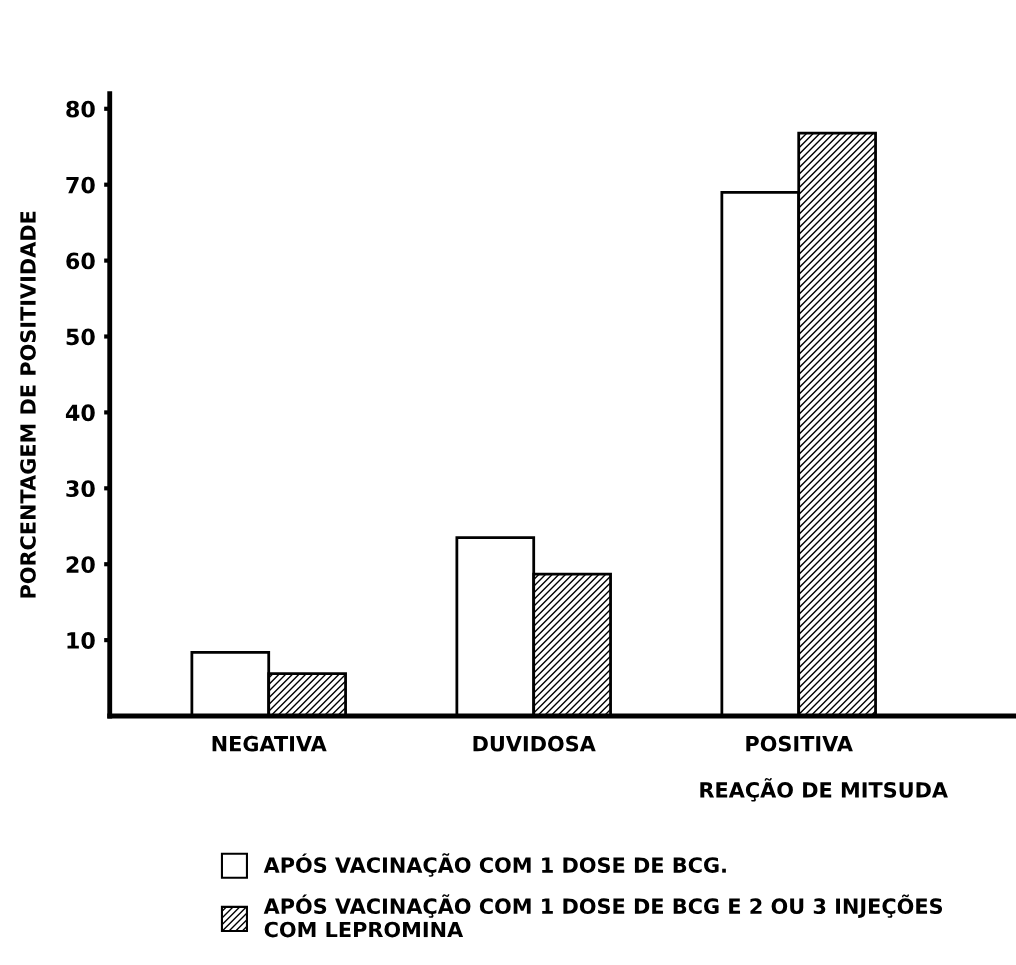  Describe the element at coordinates (28, 404) in the screenshot. I see `y-axis-title: PORCENTAGEM DE POSITIVIDADE` at that location.